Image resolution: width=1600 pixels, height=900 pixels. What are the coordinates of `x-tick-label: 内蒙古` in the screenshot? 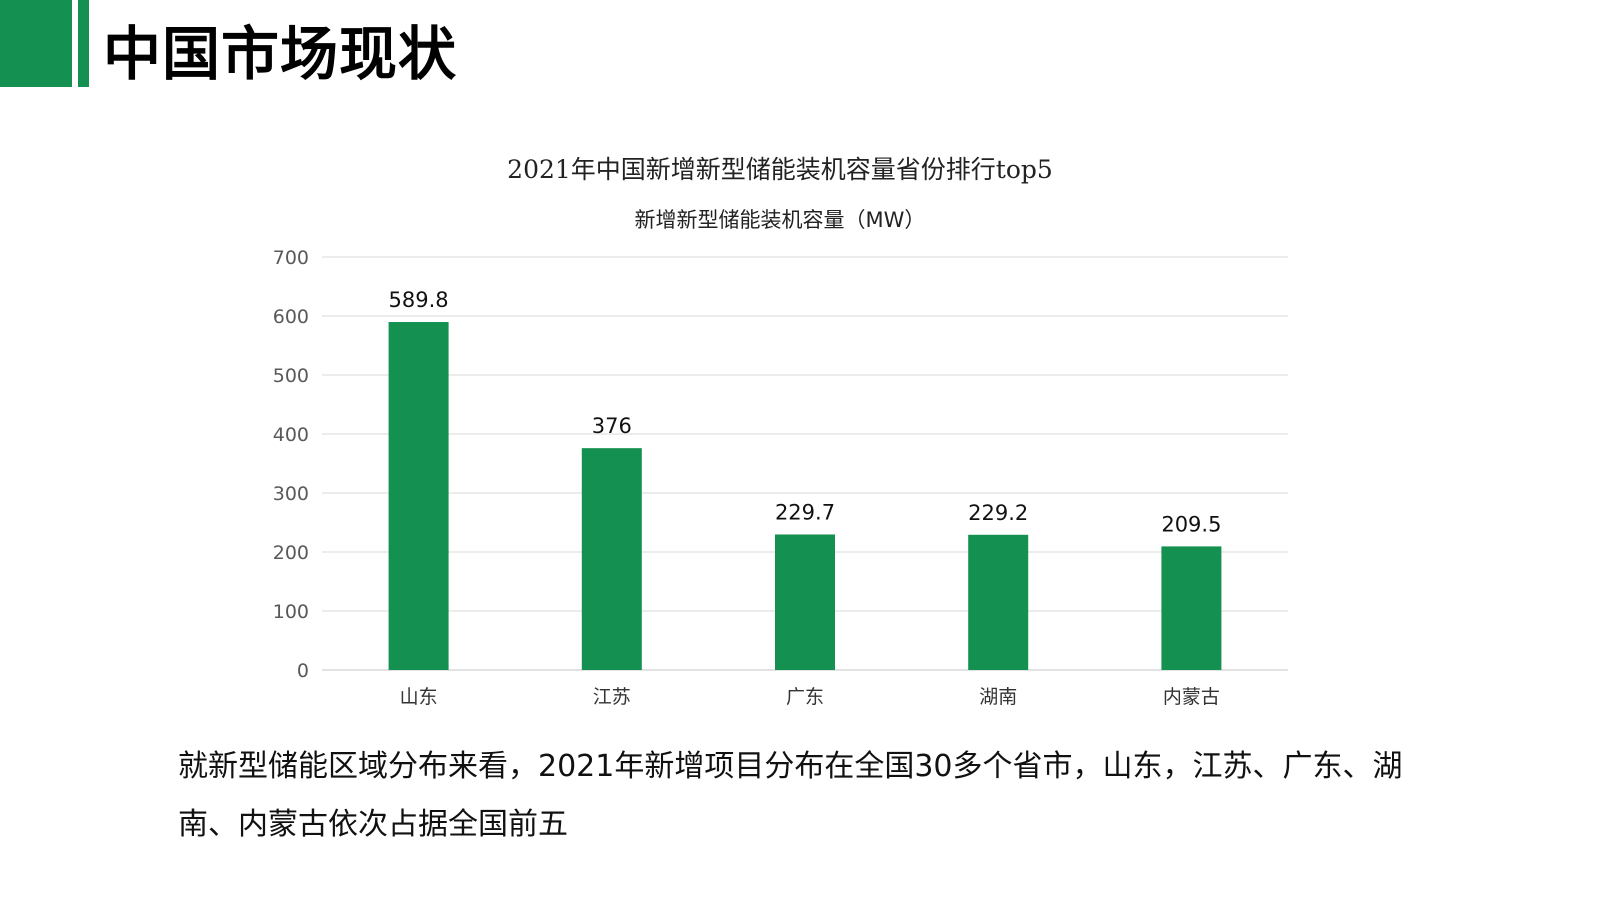 It's located at (1191, 697).